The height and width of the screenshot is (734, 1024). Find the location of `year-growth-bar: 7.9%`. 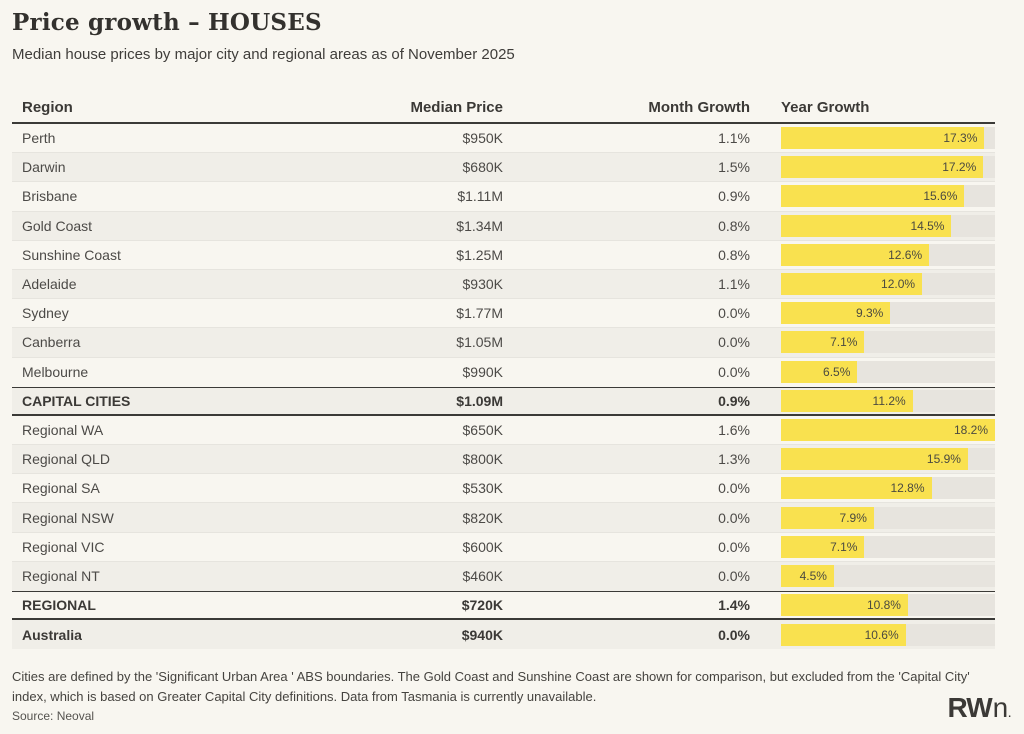

year-growth-bar: 7.9% is located at coordinates (827, 517).